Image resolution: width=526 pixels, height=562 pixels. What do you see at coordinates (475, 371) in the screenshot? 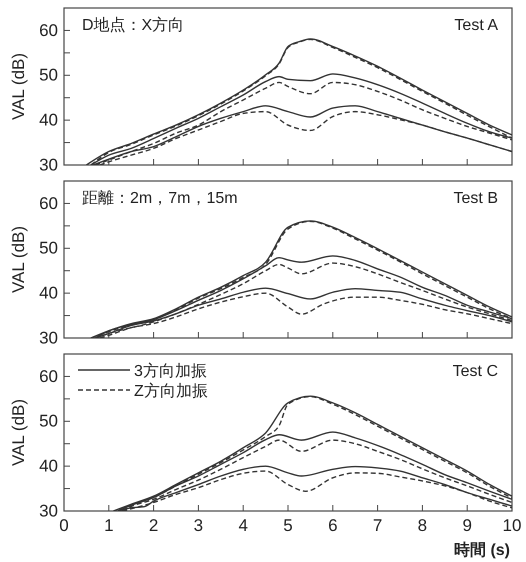
I see `text: Test C` at bounding box center [475, 371].